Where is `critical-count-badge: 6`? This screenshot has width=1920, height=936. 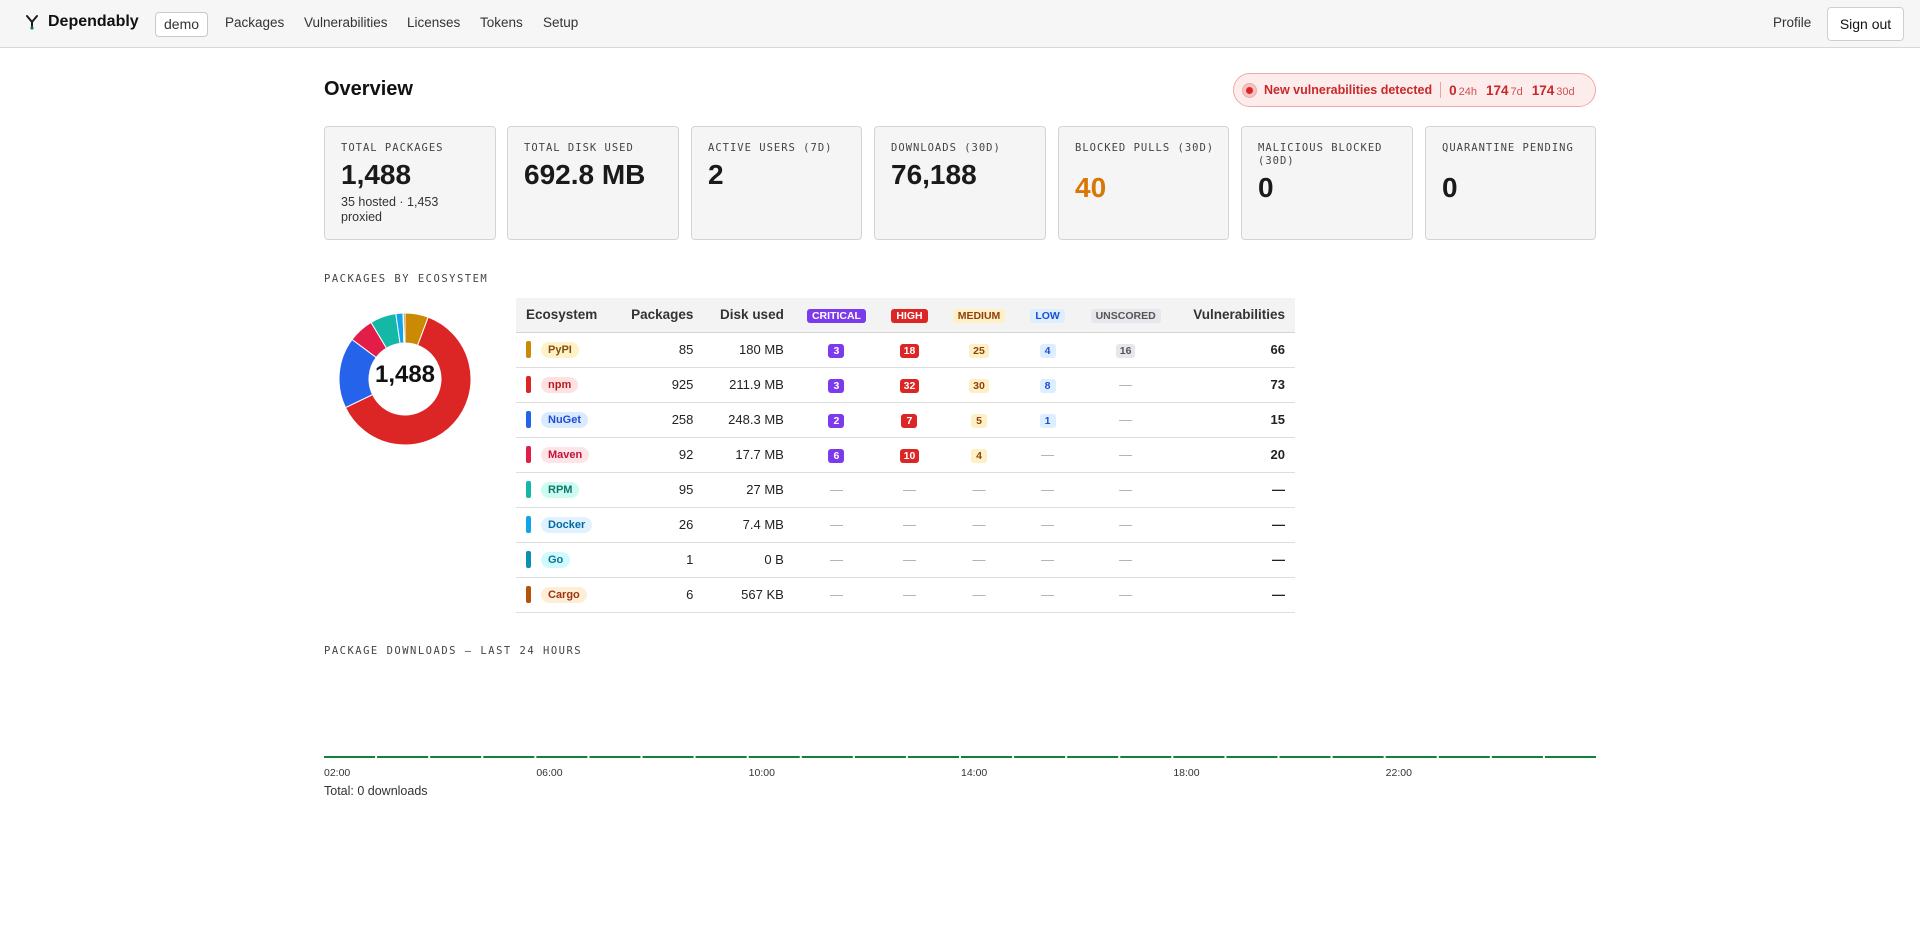 critical-count-badge: 6 is located at coordinates (836, 455).